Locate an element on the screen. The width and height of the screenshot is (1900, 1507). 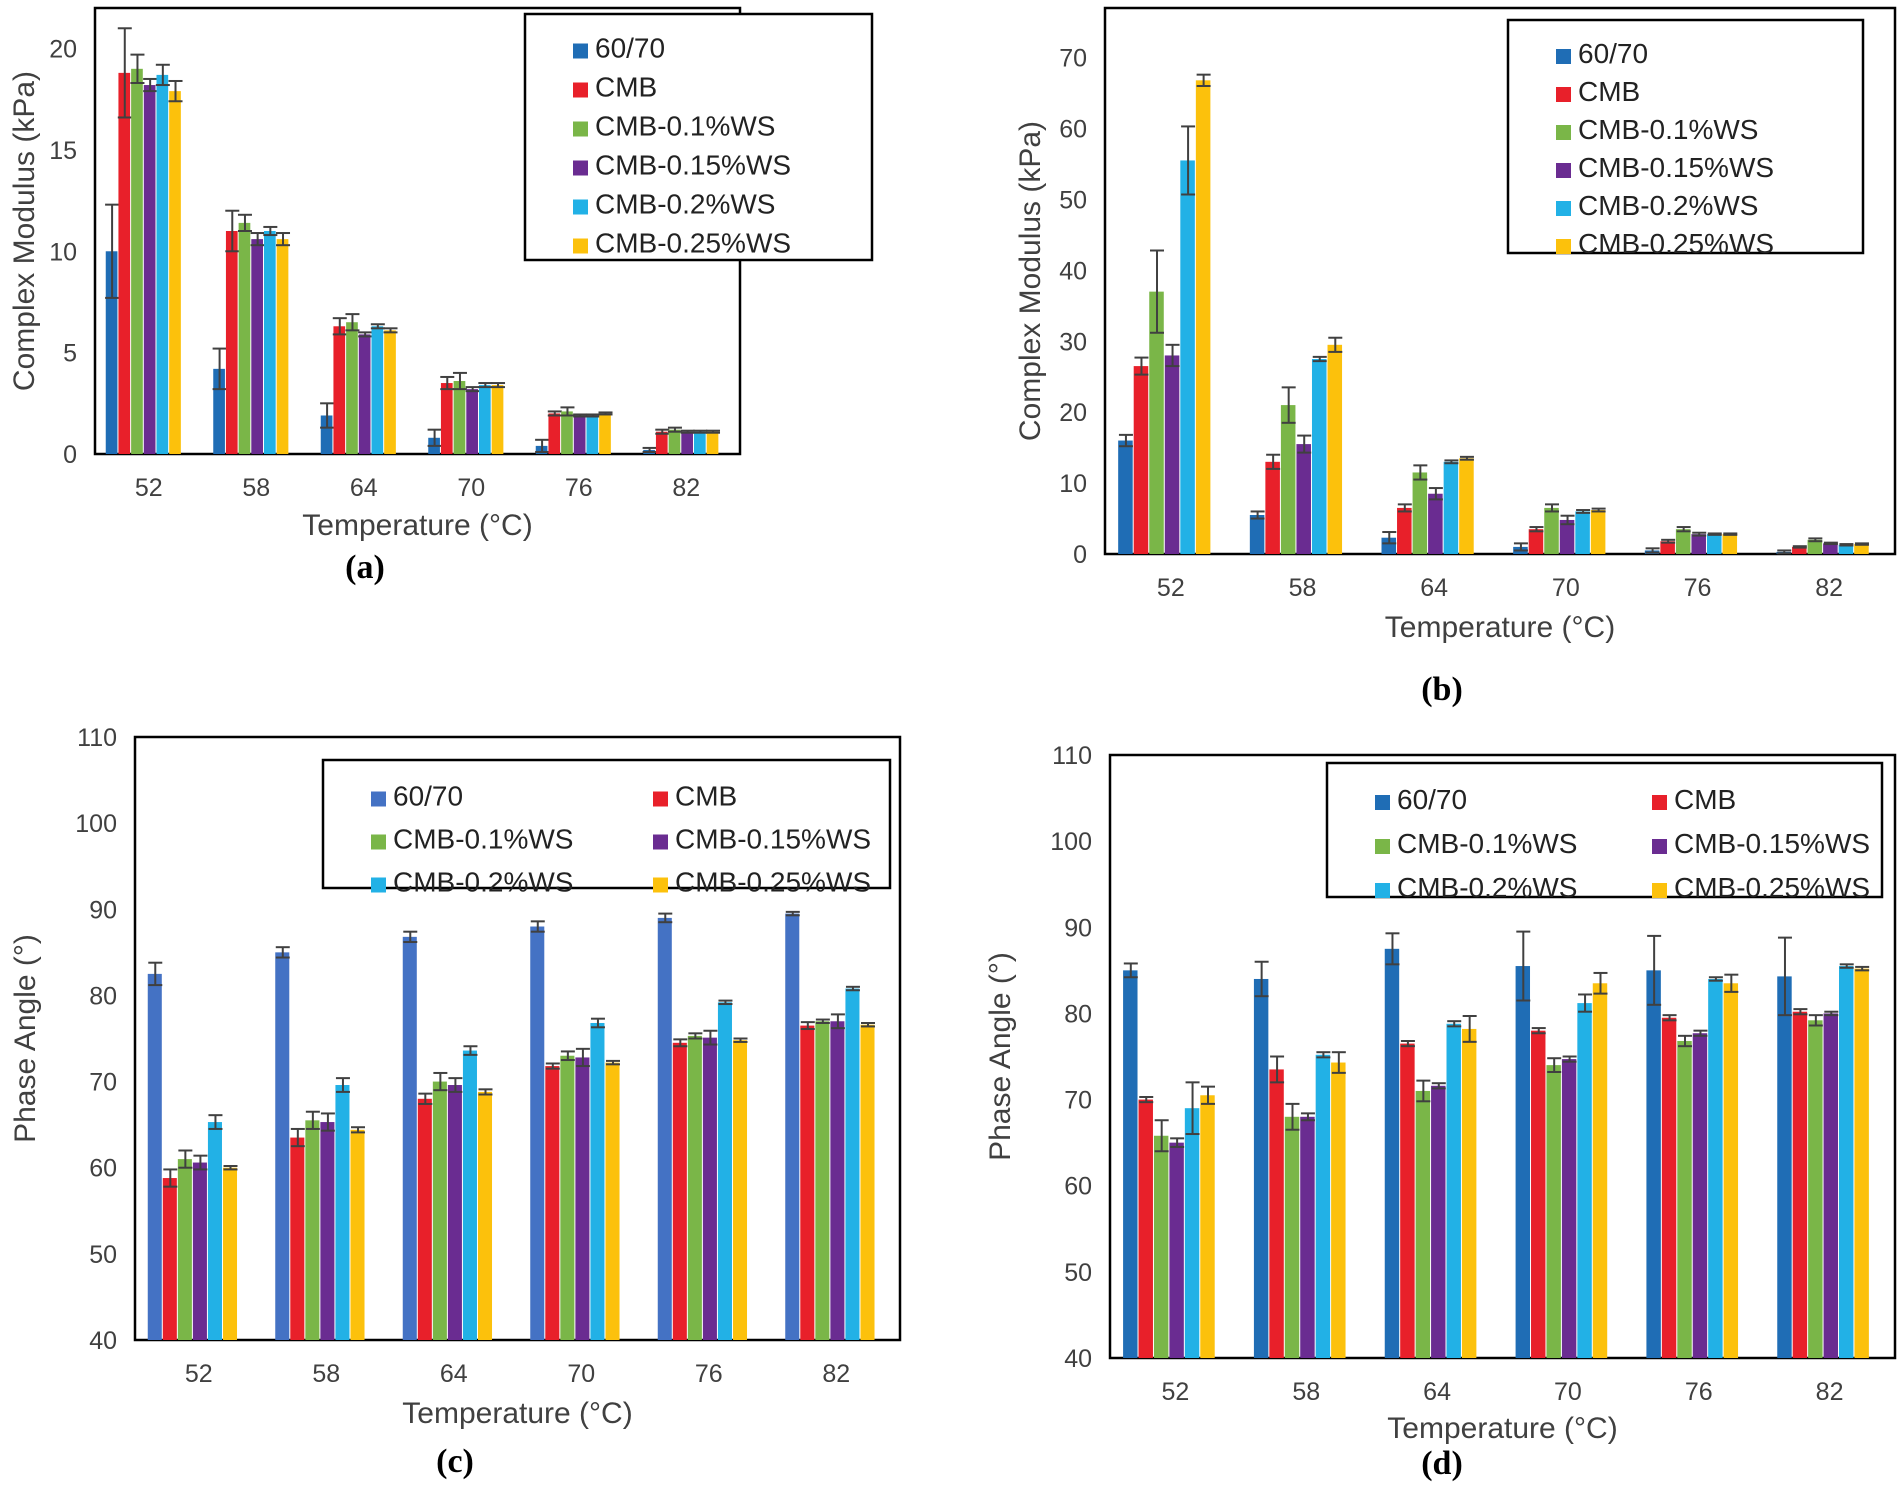
y-tick-label: 110 is located at coordinates (97, 738).